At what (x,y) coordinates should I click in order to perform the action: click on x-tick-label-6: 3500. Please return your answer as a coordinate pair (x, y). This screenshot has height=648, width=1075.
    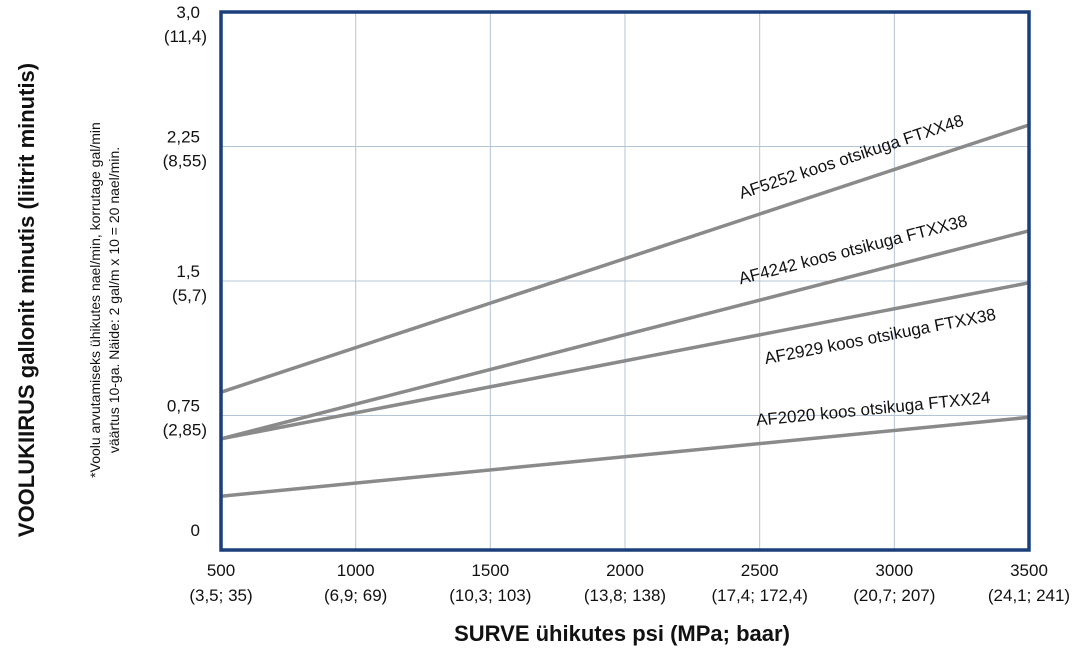
    Looking at the image, I should click on (1029, 570).